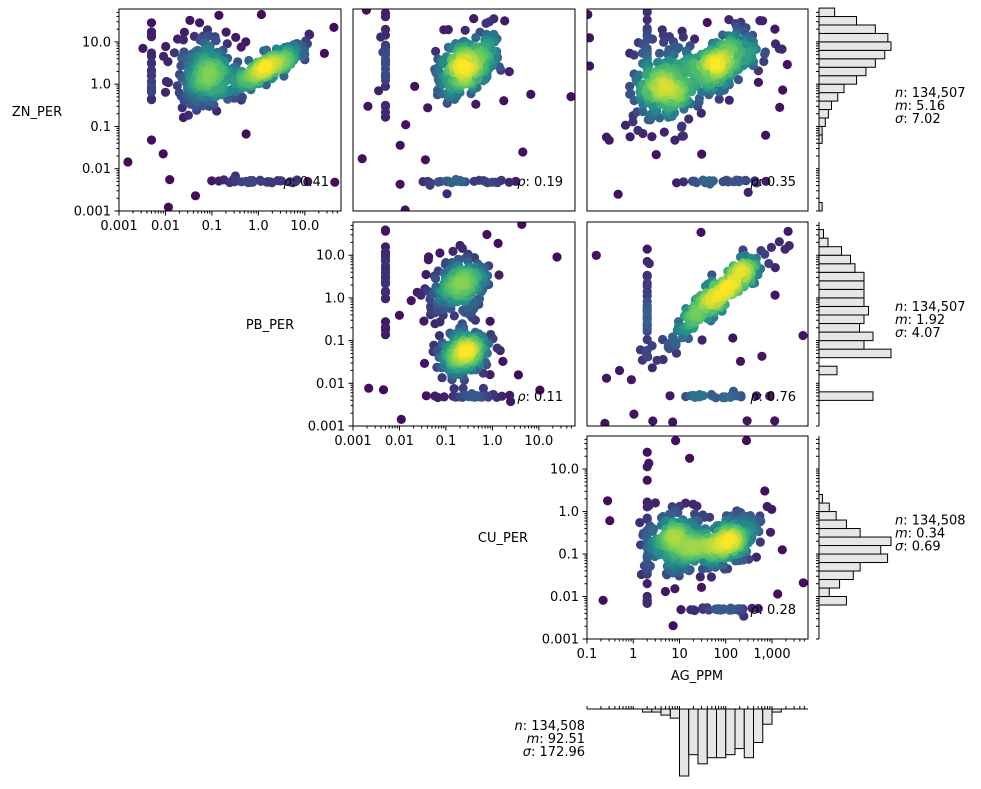  I want to click on x-tick-label: 0.01, so click(399, 441).